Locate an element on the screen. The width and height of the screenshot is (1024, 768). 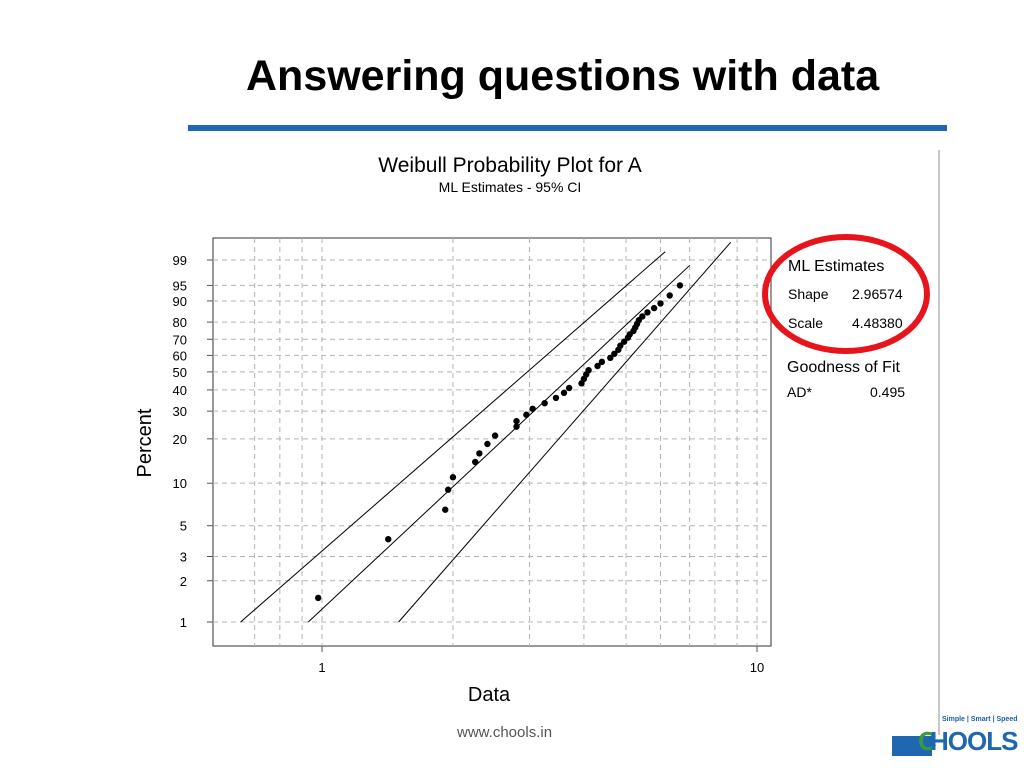
footer-url: www.chools.in is located at coordinates (505, 732).